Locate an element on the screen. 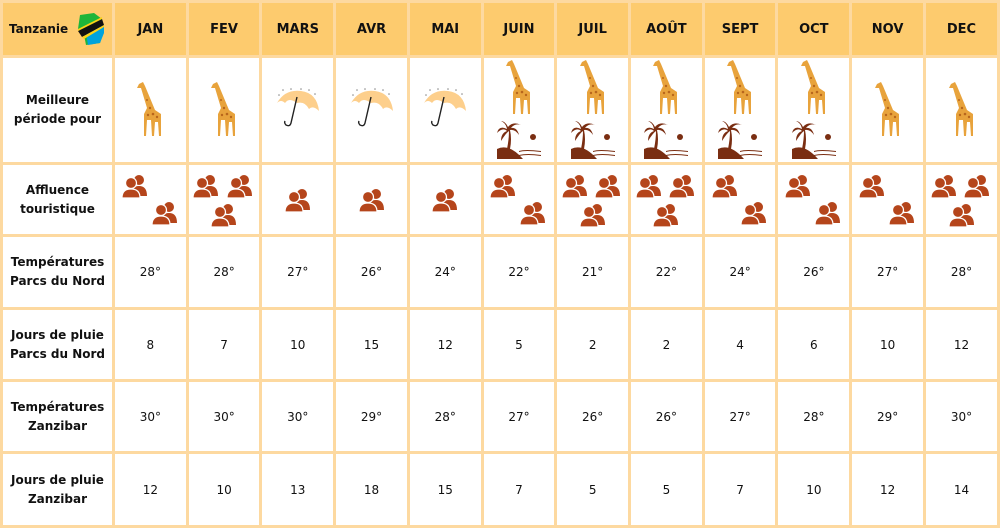 This screenshot has height=528, width=1000. value-cell: 18 is located at coordinates (371, 489).